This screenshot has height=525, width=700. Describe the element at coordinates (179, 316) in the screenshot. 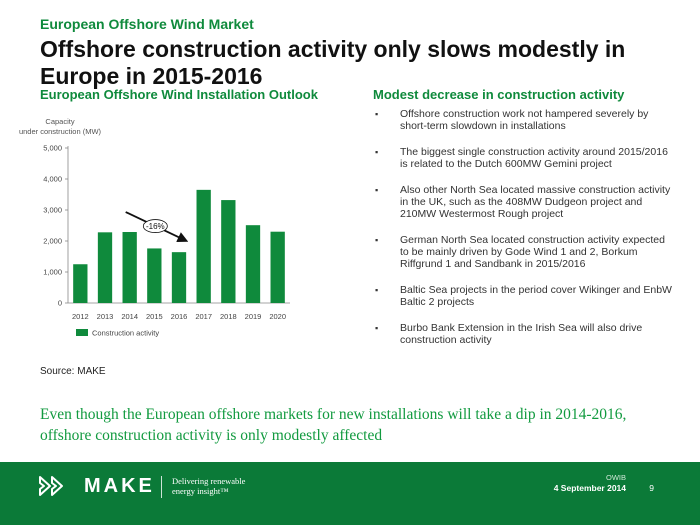

I see `x-tick-label: 2016` at that location.